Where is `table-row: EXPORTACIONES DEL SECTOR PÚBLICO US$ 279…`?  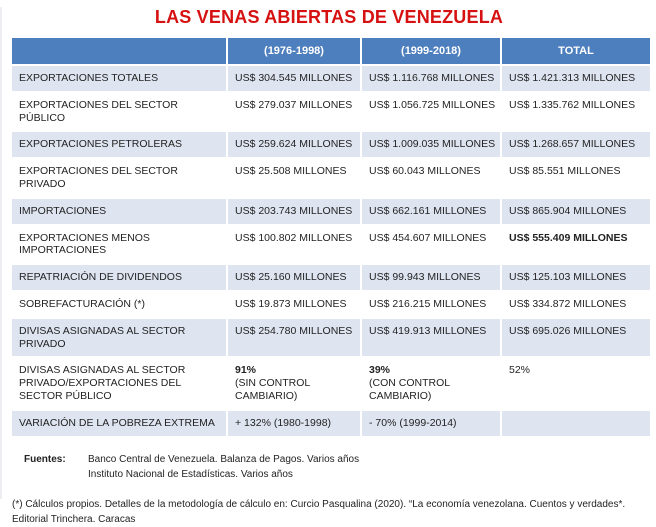 table-row: EXPORTACIONES DEL SECTOR PÚBLICO US$ 279… is located at coordinates (331, 111).